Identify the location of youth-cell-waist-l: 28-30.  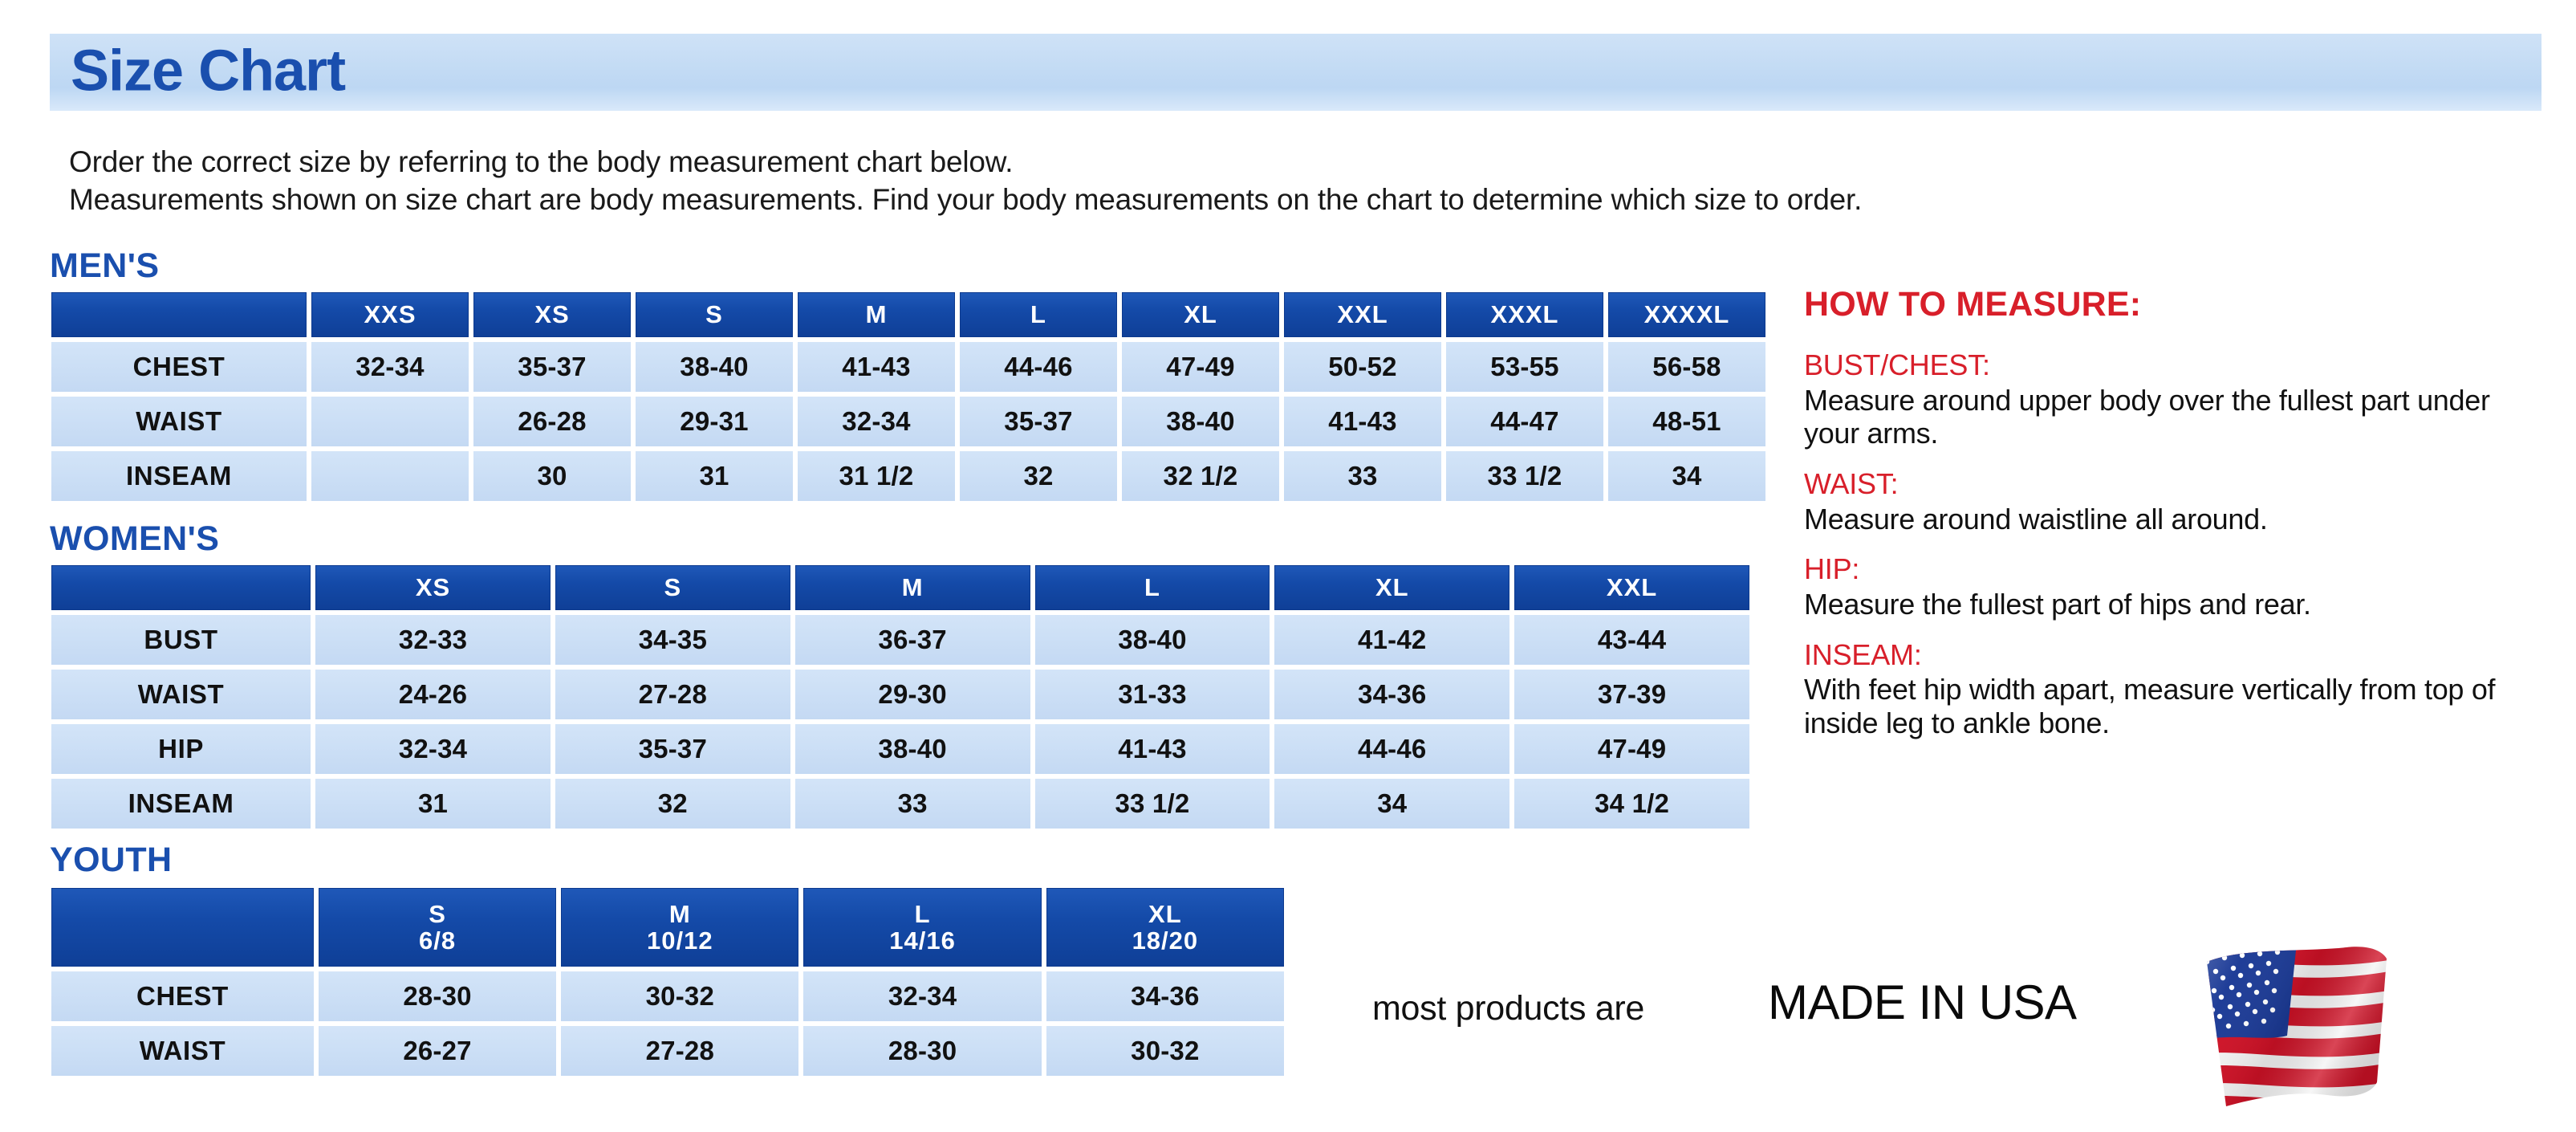
(923, 1051).